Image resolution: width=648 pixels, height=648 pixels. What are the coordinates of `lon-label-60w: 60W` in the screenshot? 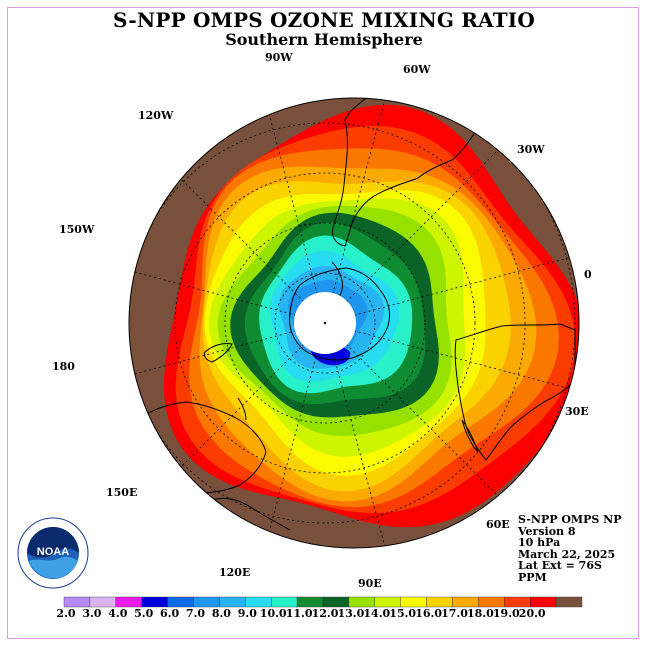 It's located at (417, 69).